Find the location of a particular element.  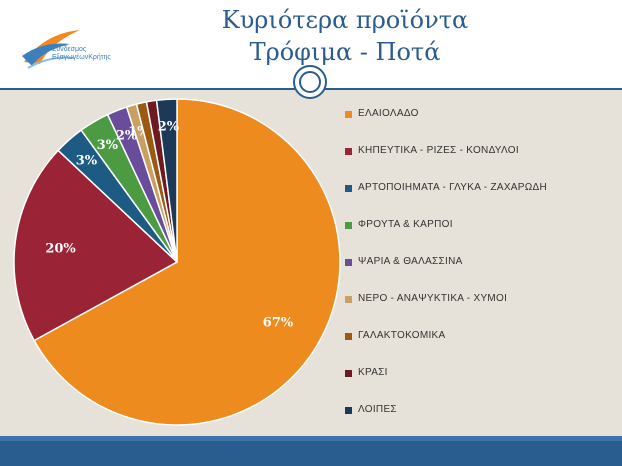

pie-data-label-5: 2% is located at coordinates (127, 136).